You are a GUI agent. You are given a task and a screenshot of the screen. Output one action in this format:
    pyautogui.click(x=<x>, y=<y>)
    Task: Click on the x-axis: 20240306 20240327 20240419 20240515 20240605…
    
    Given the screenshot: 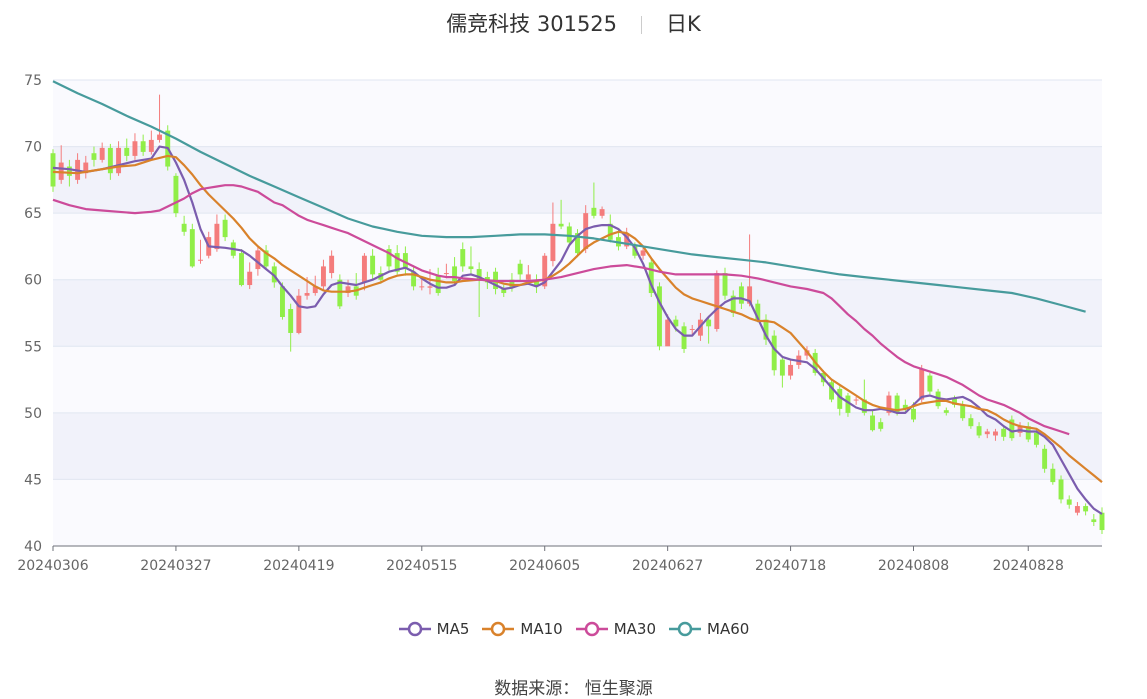 What is the action you would take?
    pyautogui.click(x=559, y=559)
    